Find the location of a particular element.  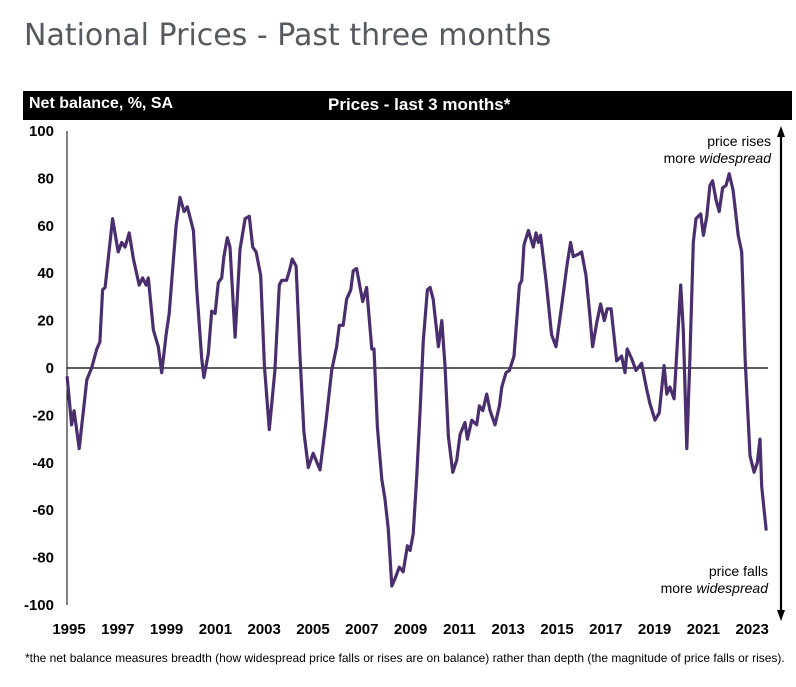

x-tick-label: 2003 is located at coordinates (264, 629).